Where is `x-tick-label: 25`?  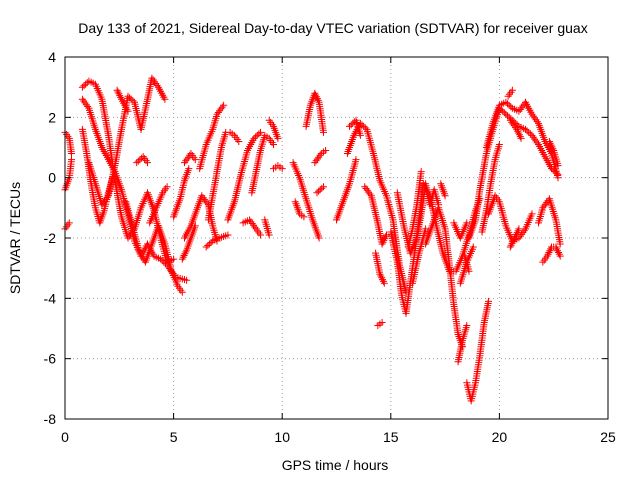
x-tick-label: 25 is located at coordinates (608, 437).